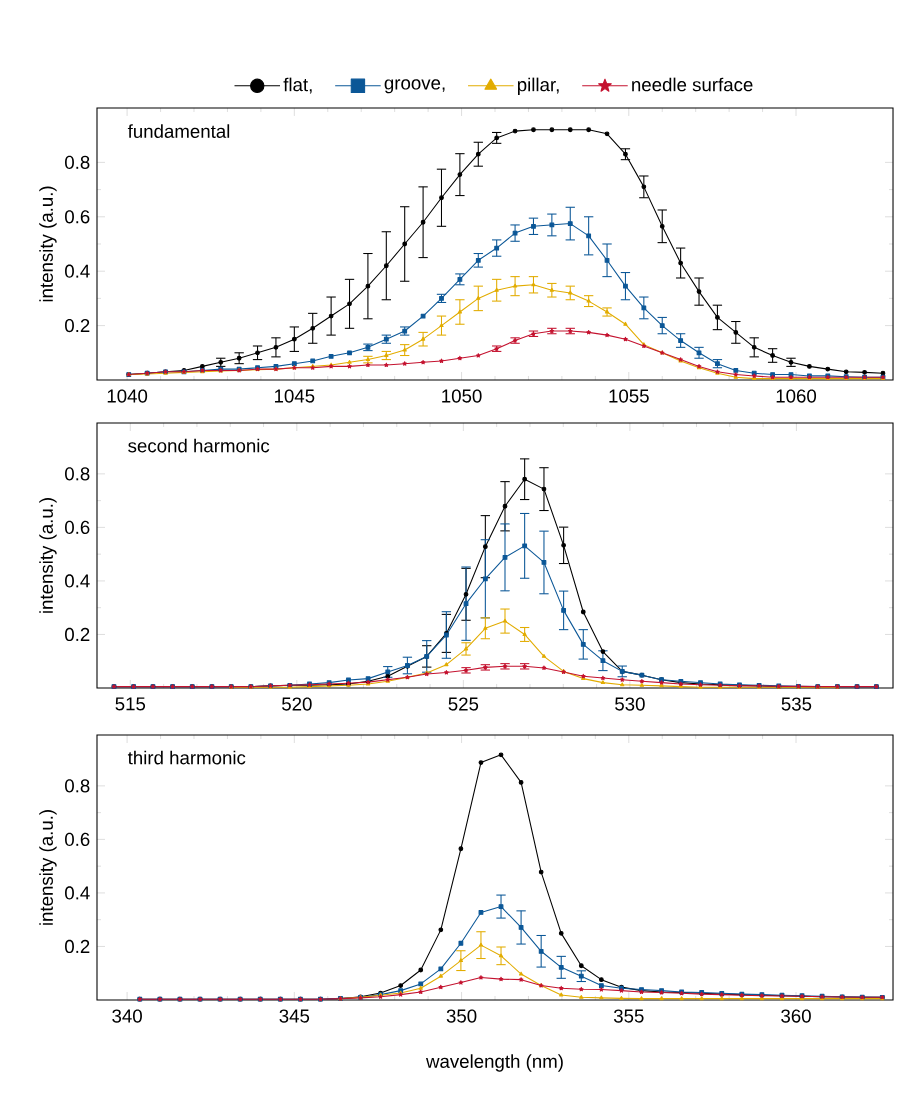  Describe the element at coordinates (461, 1016) in the screenshot. I see `x-tick-label: 350` at that location.